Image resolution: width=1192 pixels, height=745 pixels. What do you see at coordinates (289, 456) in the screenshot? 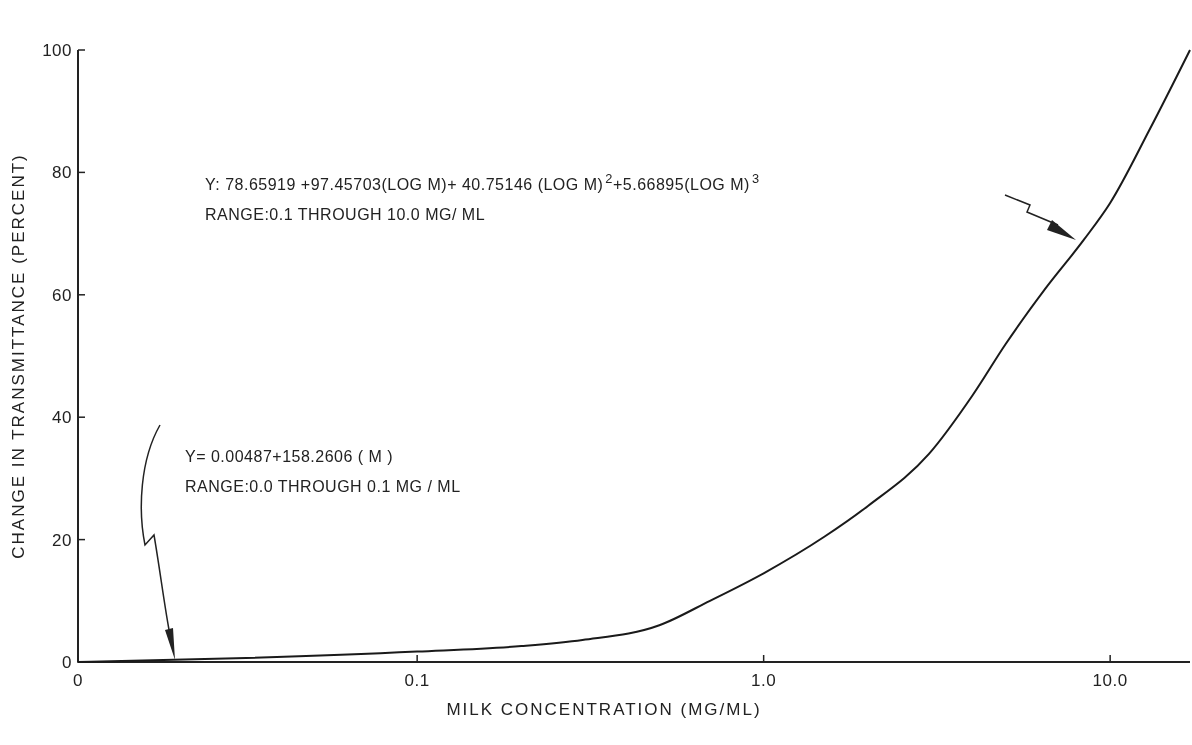
I see `annotation: Y= 0.00487+158.2606 ( M )` at bounding box center [289, 456].